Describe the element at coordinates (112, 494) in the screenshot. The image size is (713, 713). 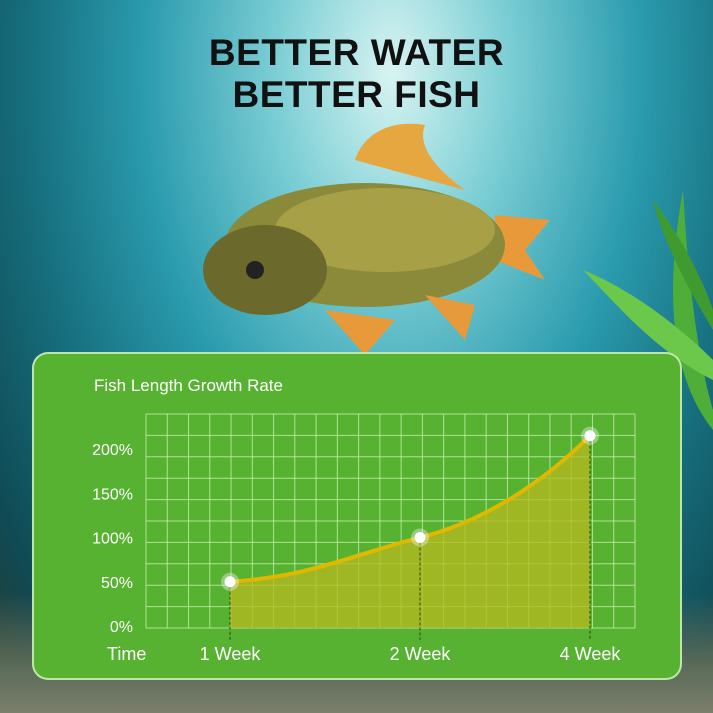
I see `y-tick-label: 150%` at that location.